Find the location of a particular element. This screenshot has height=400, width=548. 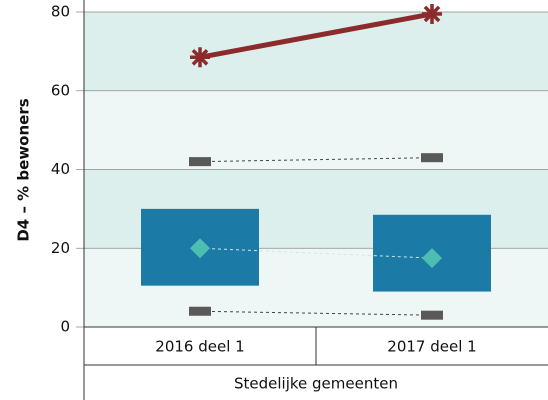

y-tick-label: 0 is located at coordinates (65, 327).